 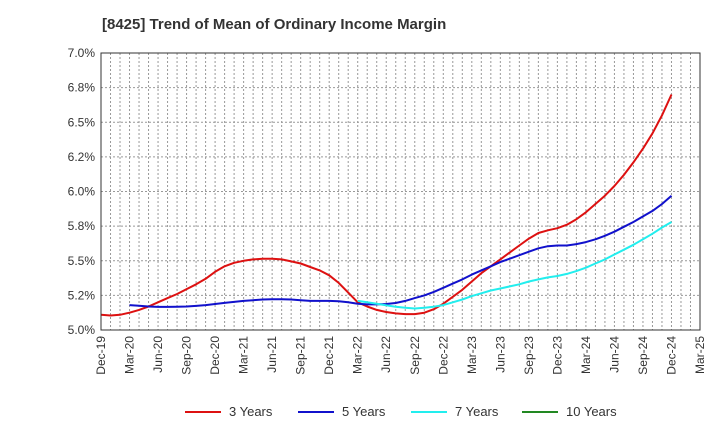 I want to click on y-tick-label: 6.2%, so click(x=82, y=157).